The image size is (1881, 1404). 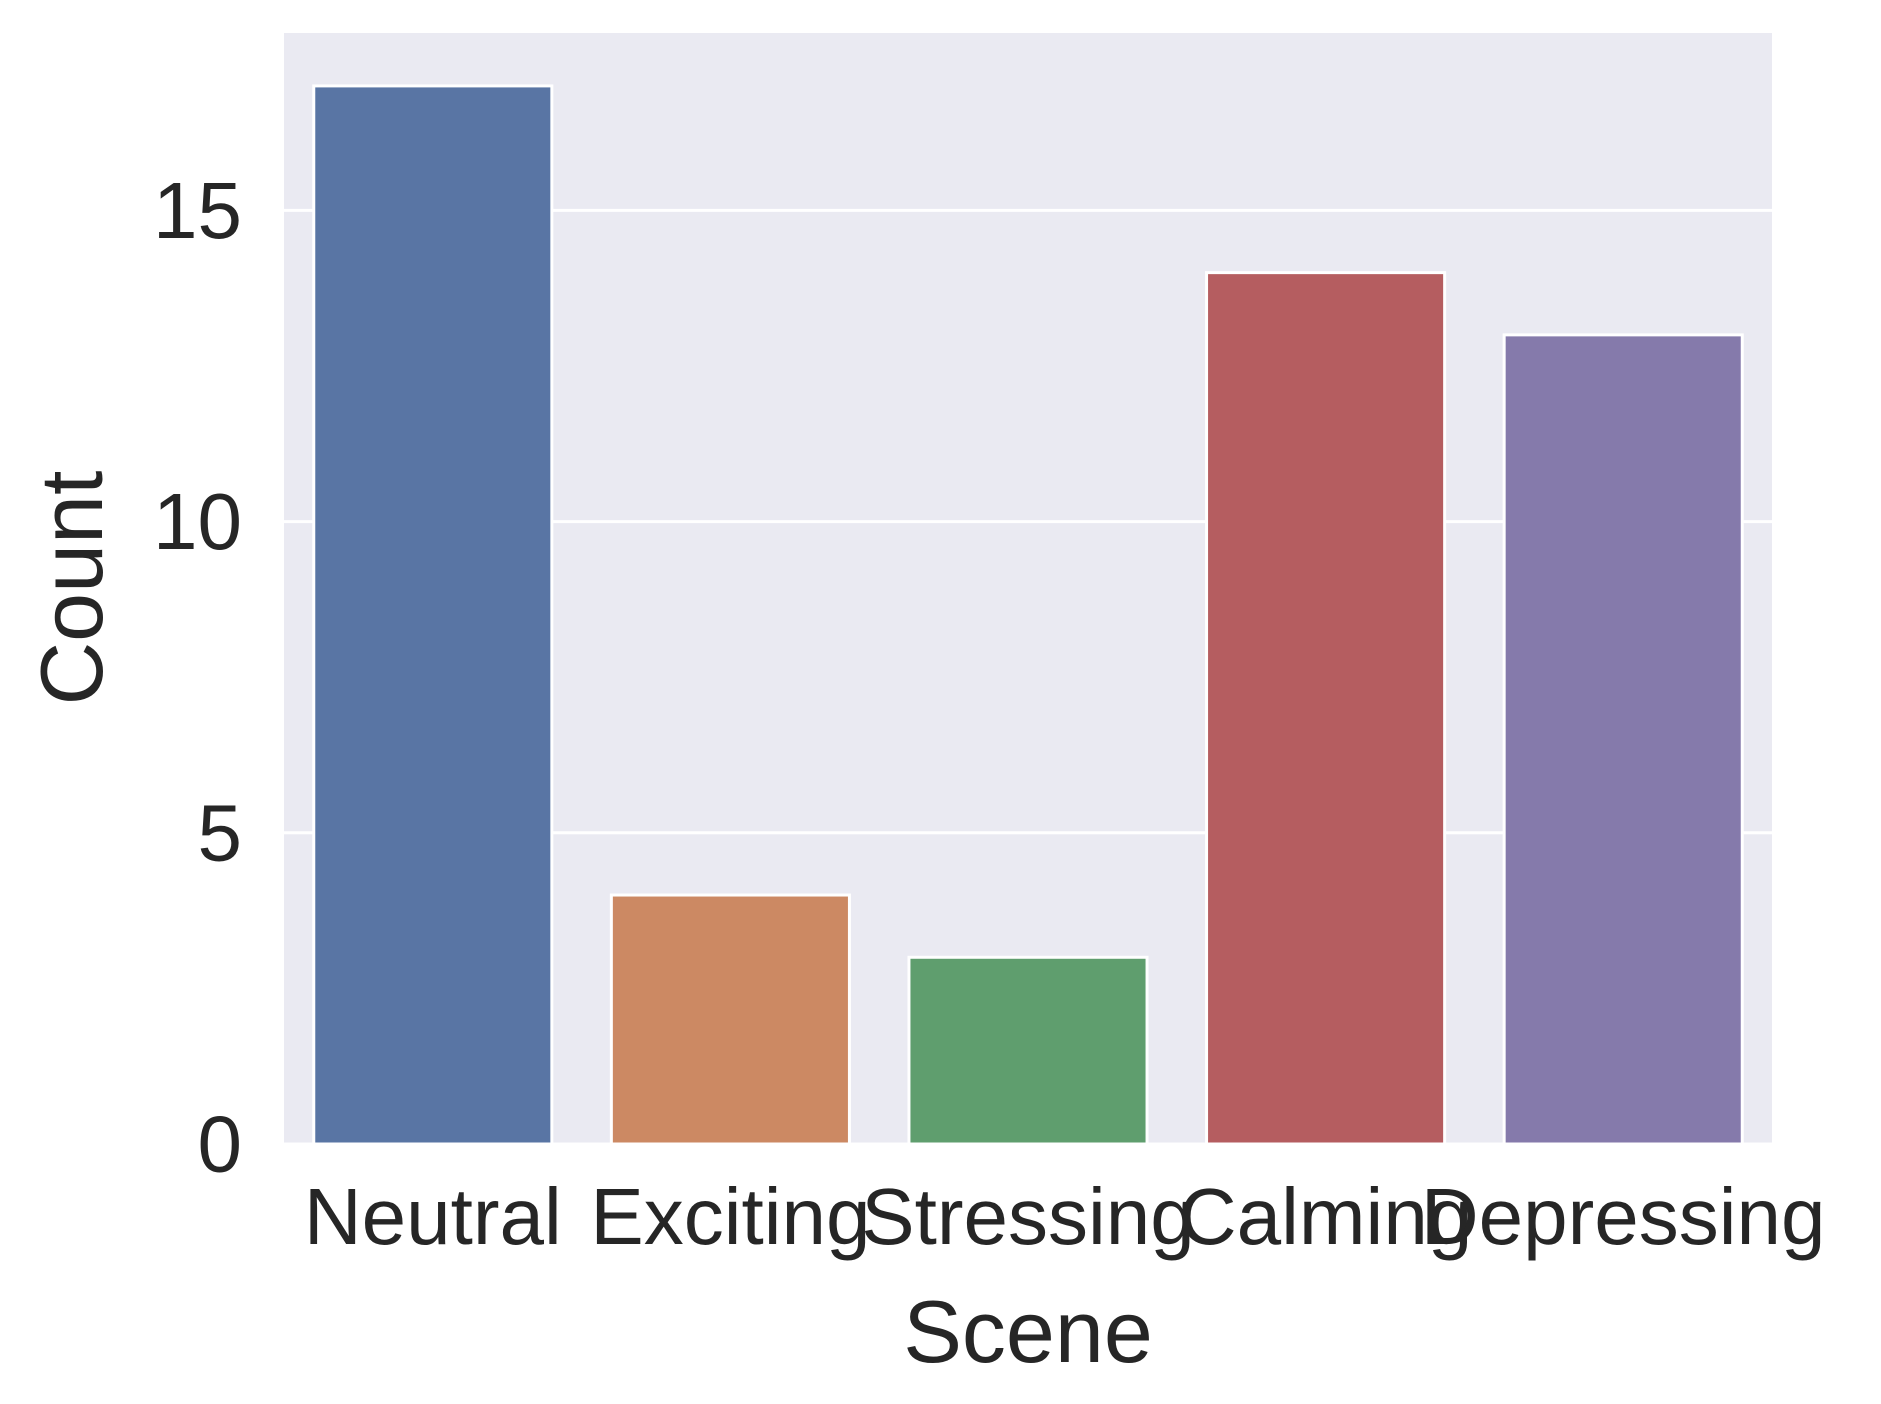 I want to click on x-tick-label-calming: Calming, so click(x=1325, y=1216).